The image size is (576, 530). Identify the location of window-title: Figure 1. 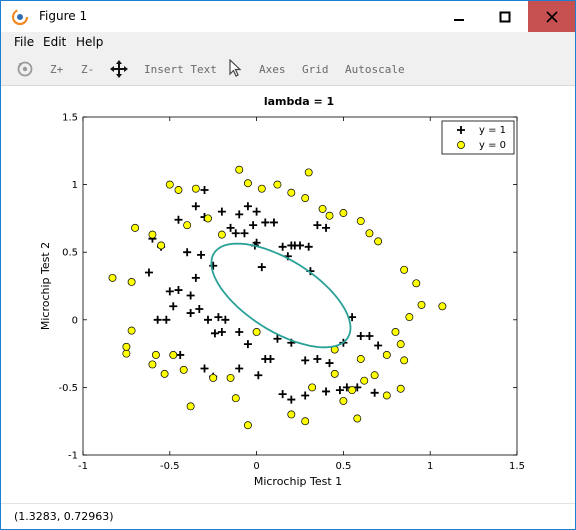
(63, 16).